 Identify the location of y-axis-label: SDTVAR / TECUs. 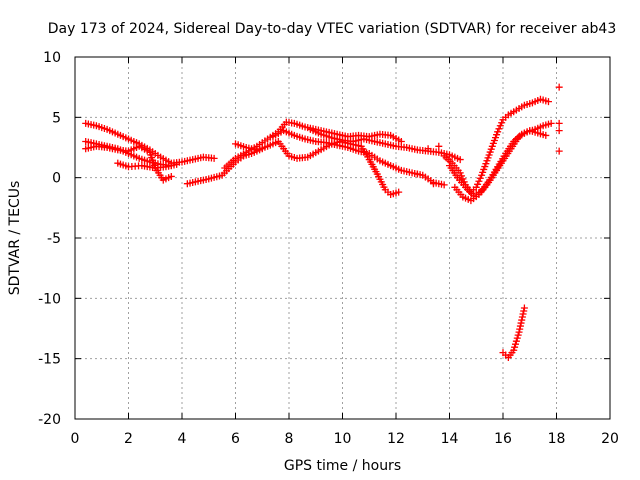
(15, 238).